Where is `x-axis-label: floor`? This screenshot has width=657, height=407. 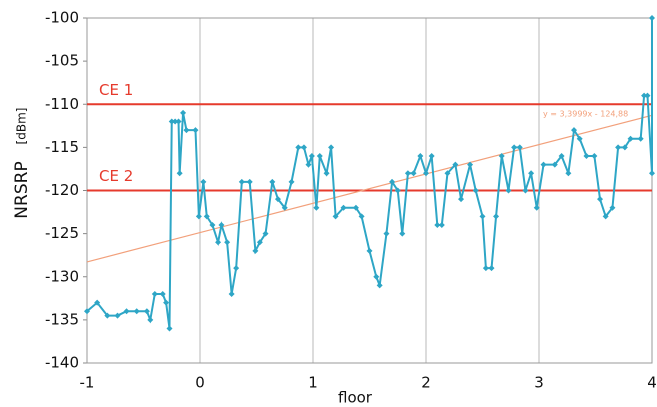 x-axis-label: floor is located at coordinates (355, 398).